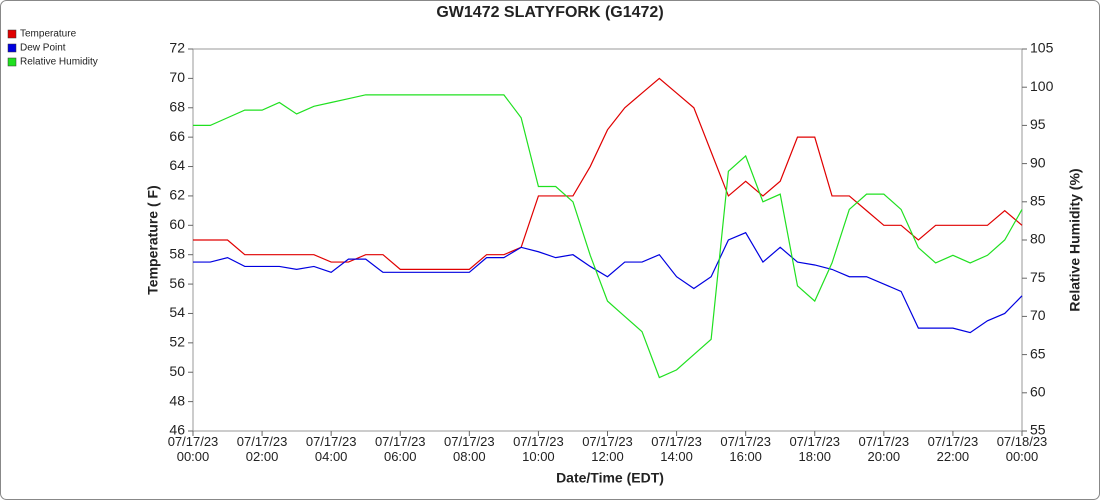 This screenshot has height=500, width=1100. What do you see at coordinates (549, 12) in the screenshot?
I see `chart-title: GW1472 SLATYFORK (G1472)` at bounding box center [549, 12].